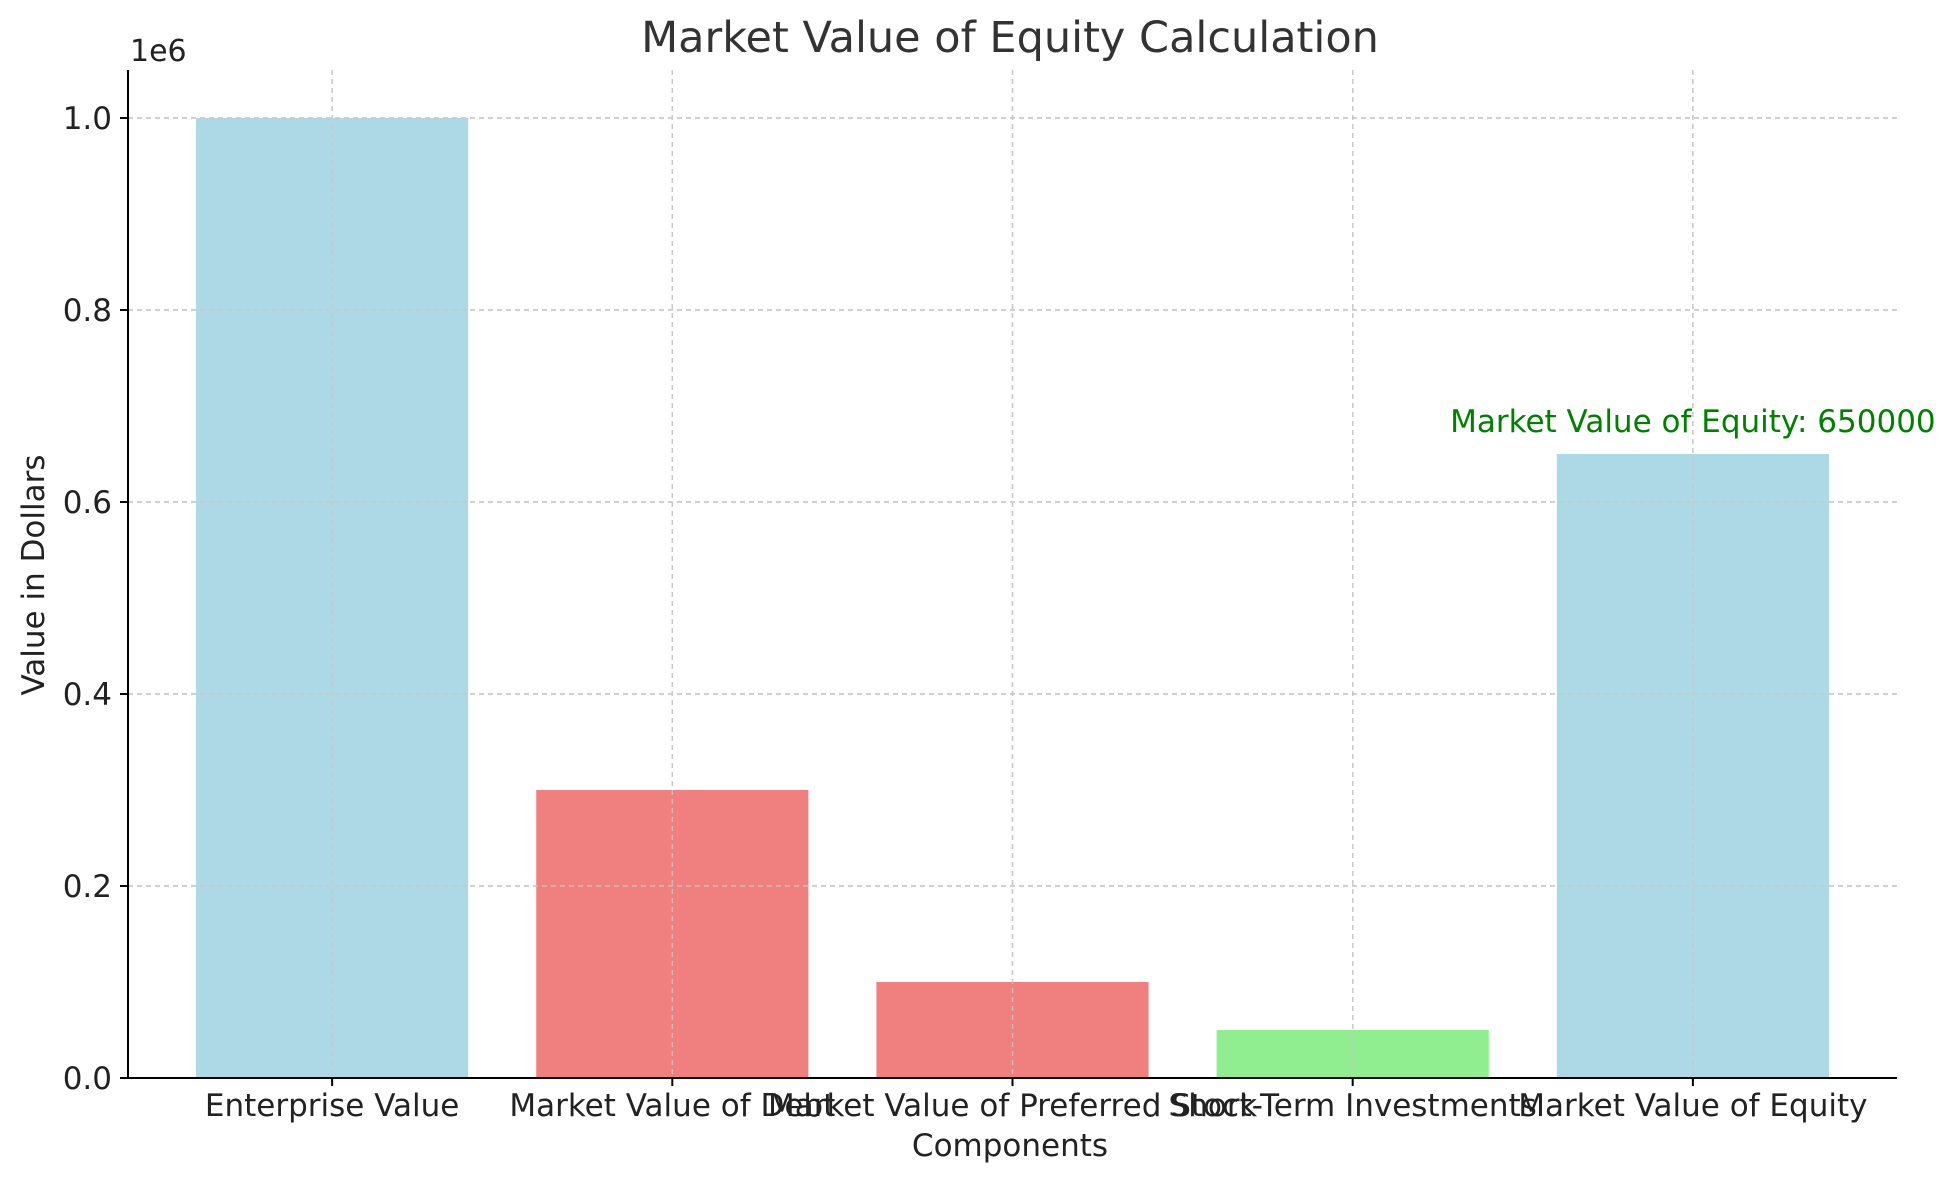  What do you see at coordinates (87, 311) in the screenshot?
I see `y-tick-label: 0.8` at bounding box center [87, 311].